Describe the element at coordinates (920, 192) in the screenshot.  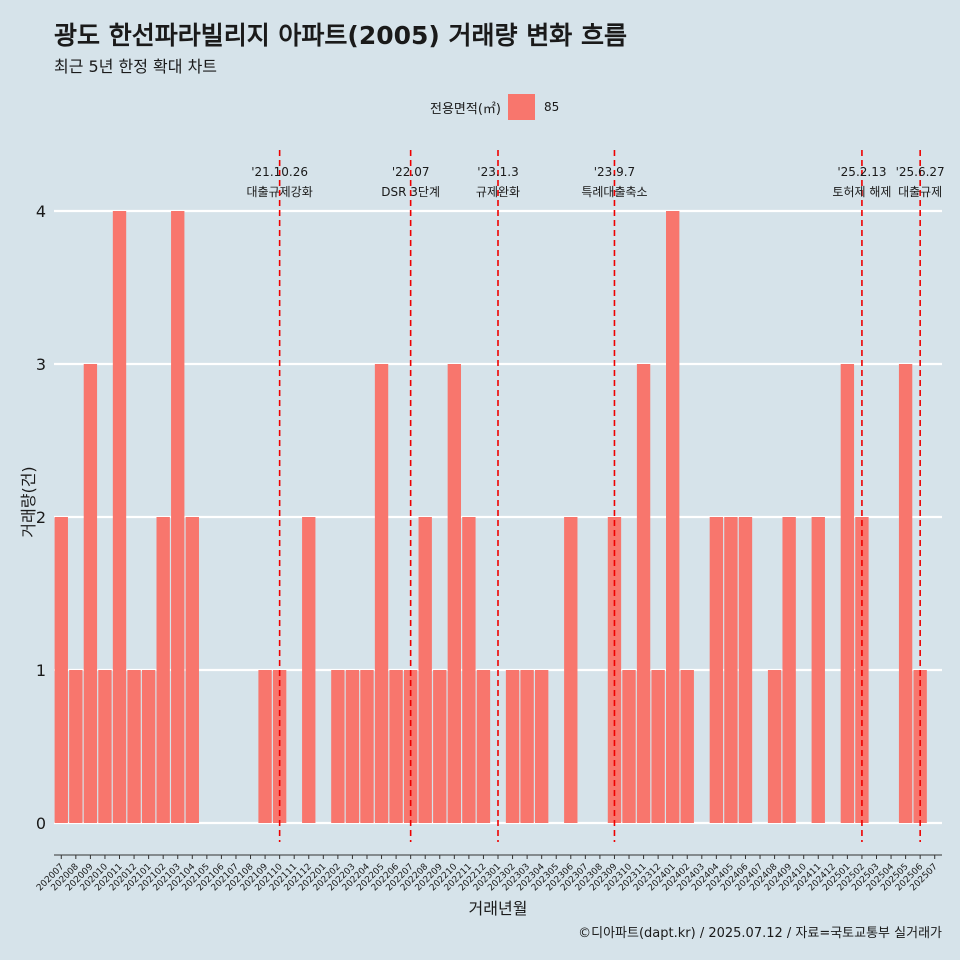
I see `event-text-label: 대출규제` at that location.